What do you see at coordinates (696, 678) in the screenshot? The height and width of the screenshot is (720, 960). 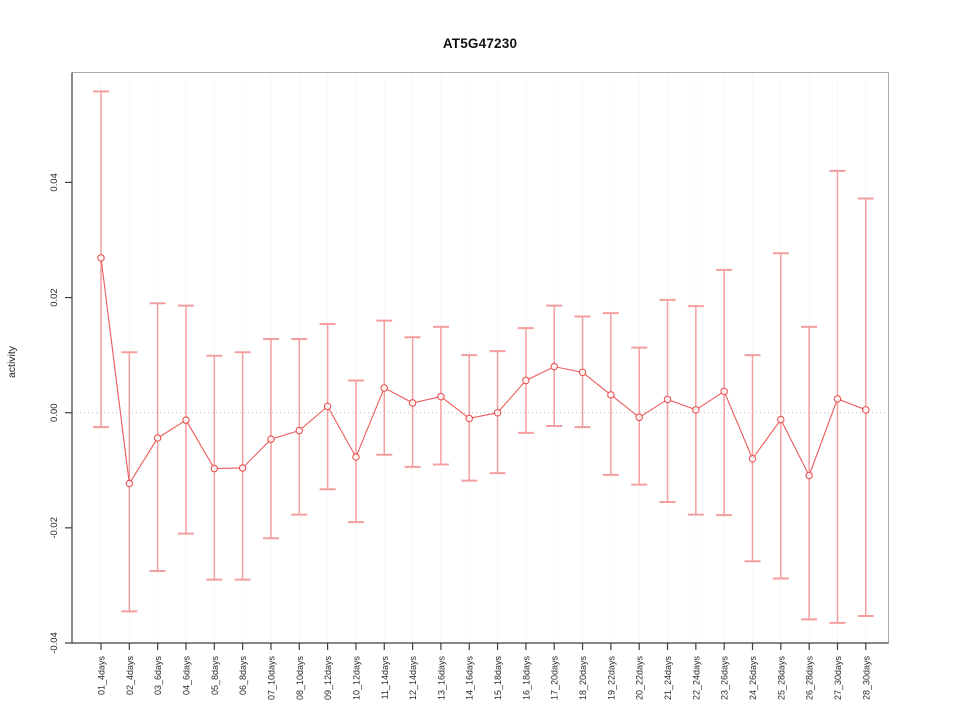 I see `x-tick-label: 22_24days` at bounding box center [696, 678].